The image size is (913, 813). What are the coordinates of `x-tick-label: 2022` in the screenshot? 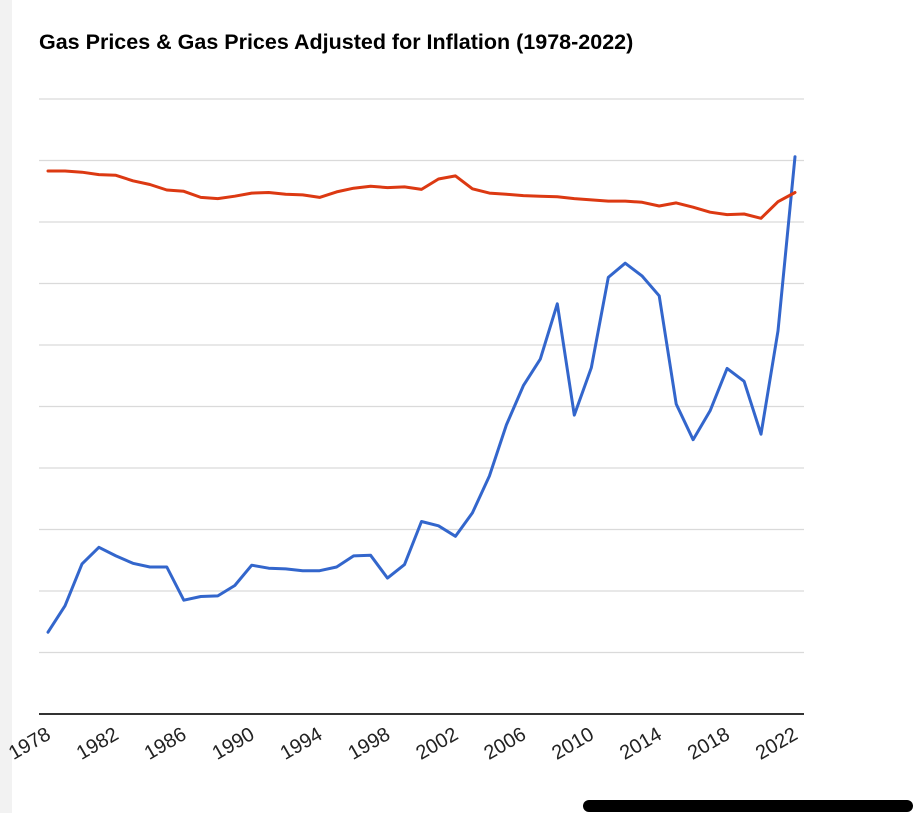 It's located at (777, 743).